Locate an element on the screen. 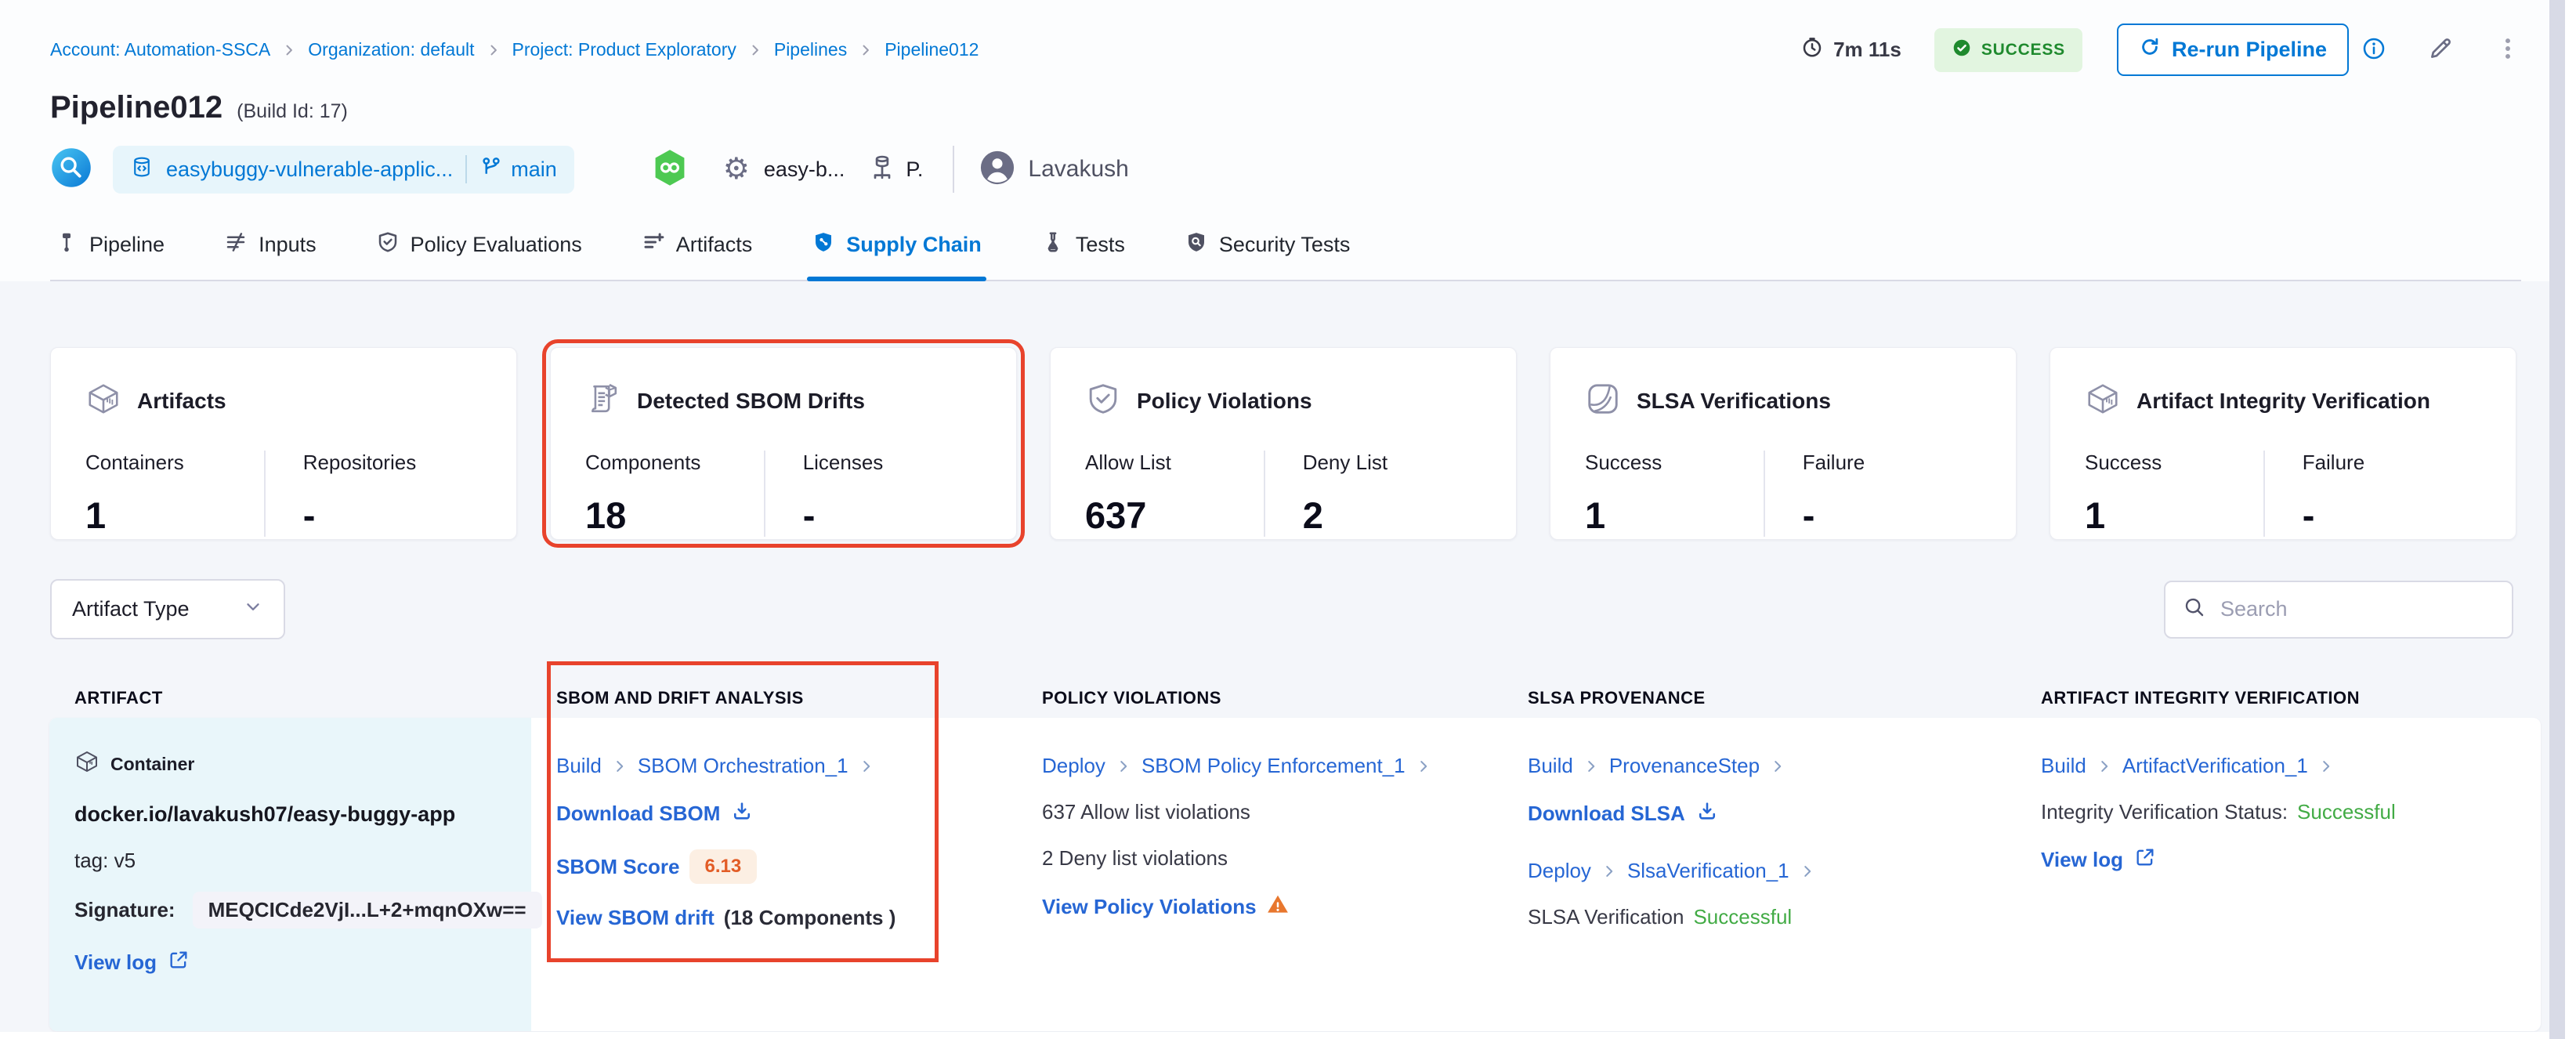 The width and height of the screenshot is (2576, 1039). download-sbom-link: Download SBOM is located at coordinates (654, 813).